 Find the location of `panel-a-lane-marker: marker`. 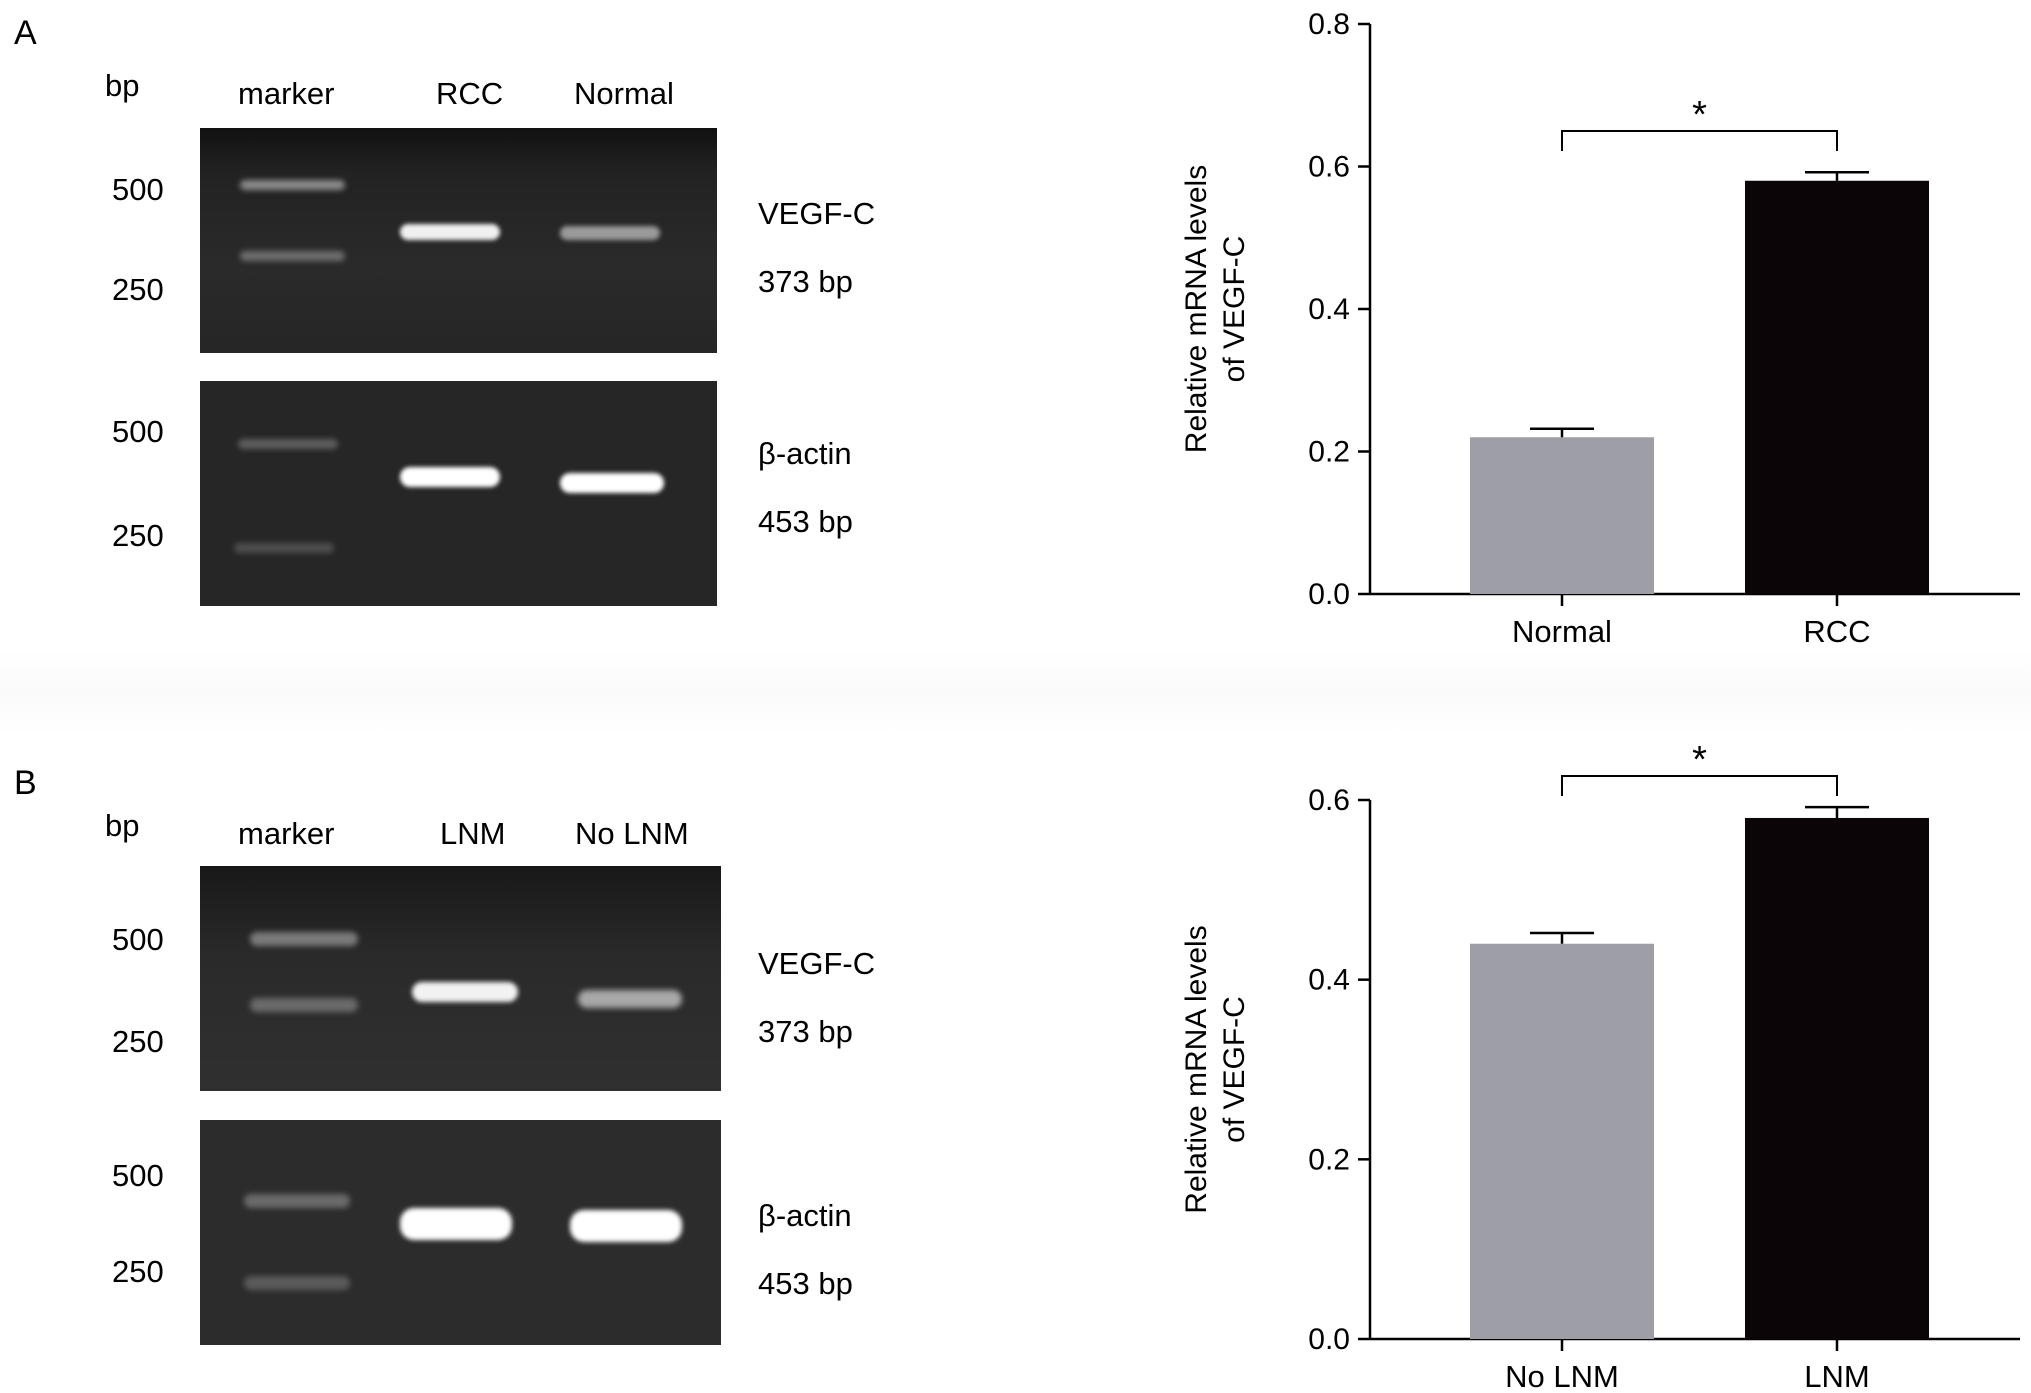

panel-a-lane-marker: marker is located at coordinates (286, 93).